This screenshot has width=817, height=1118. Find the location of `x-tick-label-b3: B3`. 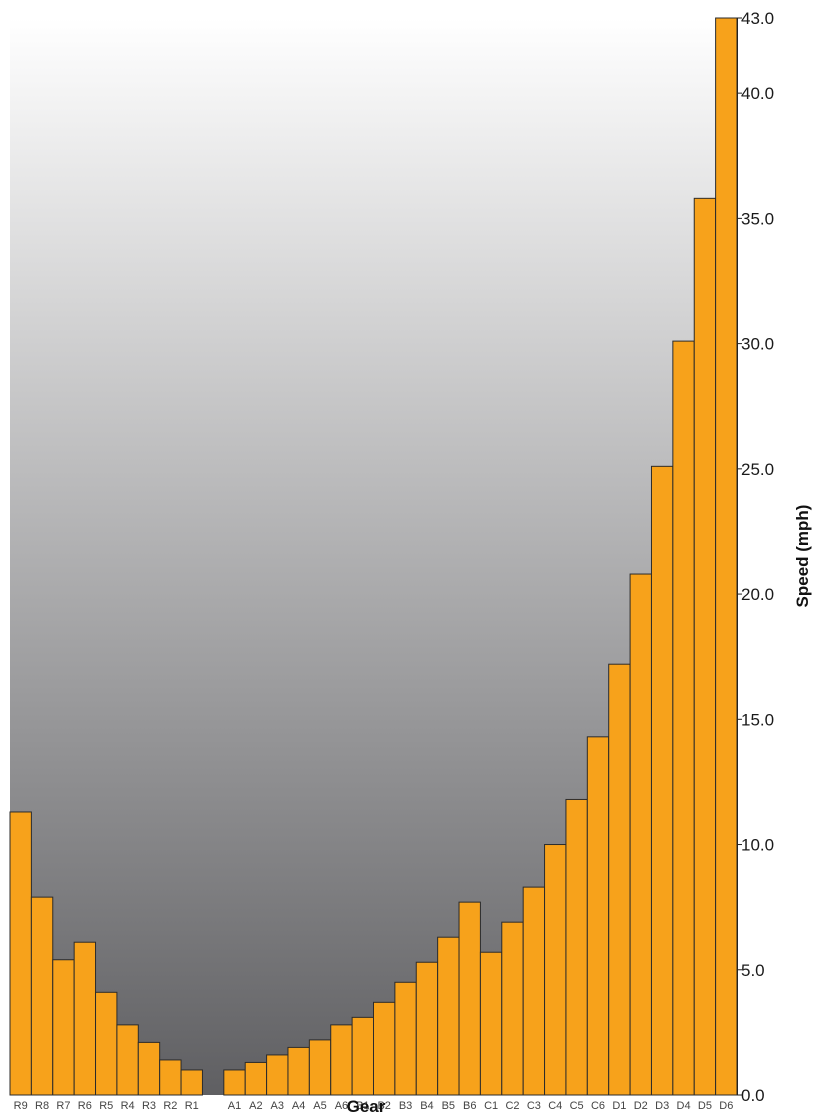

x-tick-label-b3: B3 is located at coordinates (405, 1106).